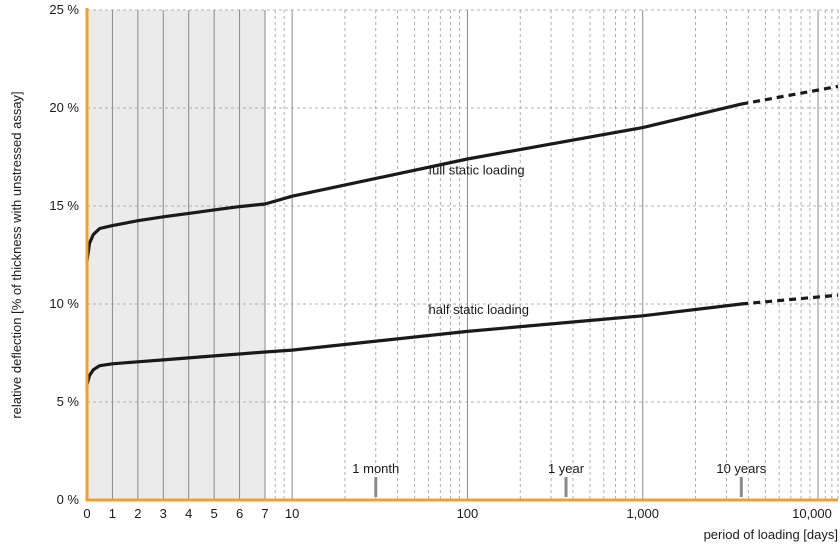 The width and height of the screenshot is (840, 544). I want to click on y-tick-label: 25 %, so click(64, 9).